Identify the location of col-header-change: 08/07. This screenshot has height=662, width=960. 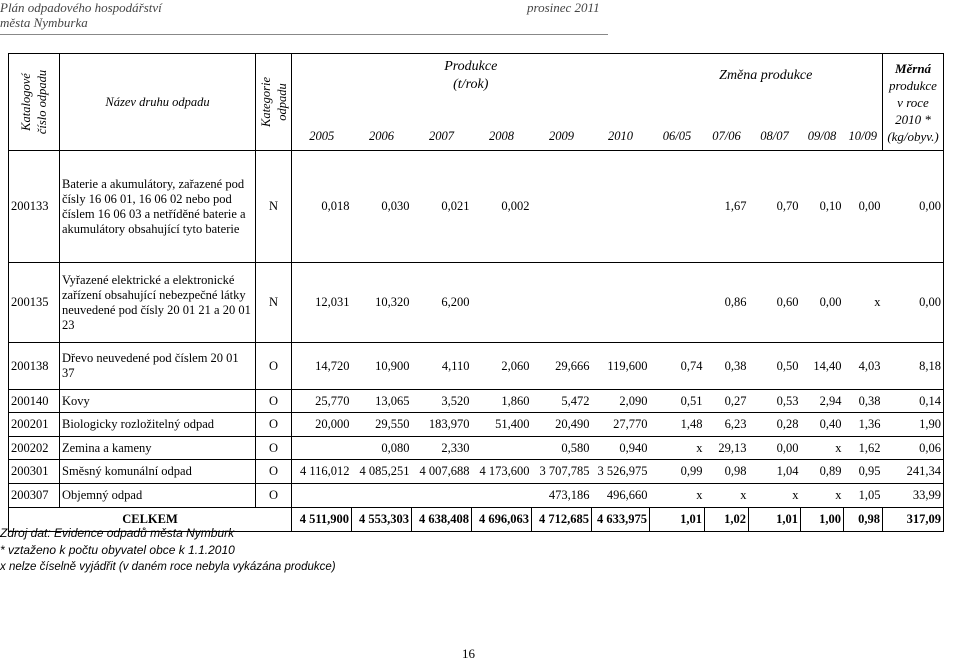
(774, 124).